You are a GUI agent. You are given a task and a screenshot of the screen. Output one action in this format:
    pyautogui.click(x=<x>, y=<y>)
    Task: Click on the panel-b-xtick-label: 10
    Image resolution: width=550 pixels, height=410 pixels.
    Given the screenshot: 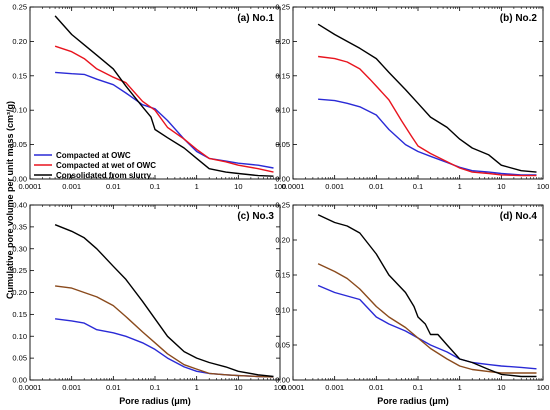 What is the action you would take?
    pyautogui.click(x=501, y=186)
    